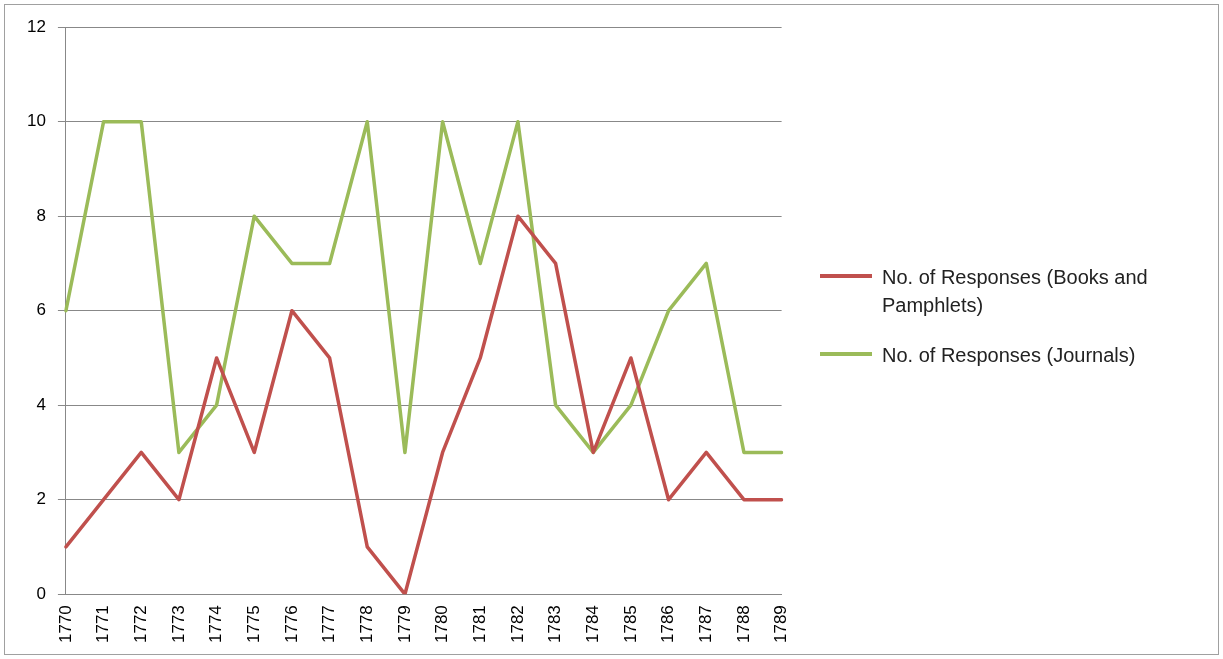 Image resolution: width=1223 pixels, height=659 pixels. Describe the element at coordinates (36, 121) in the screenshot. I see `y-tick-label: 10` at that location.